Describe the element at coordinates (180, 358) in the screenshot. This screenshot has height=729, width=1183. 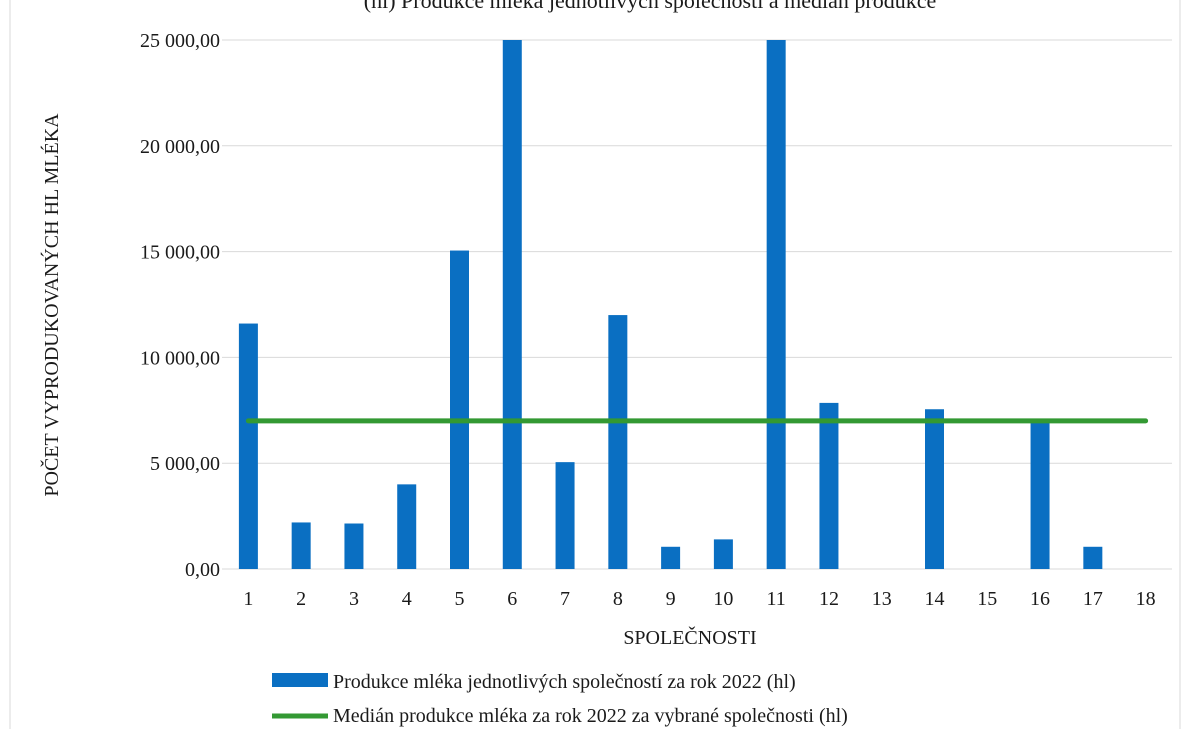
I see `y-tick-label: 10 000,00` at that location.